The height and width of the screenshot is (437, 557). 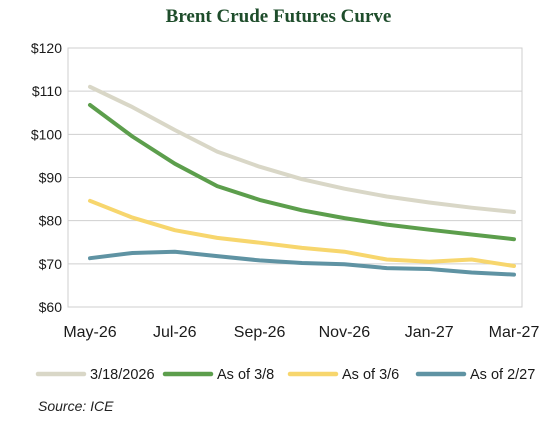 I want to click on source-note: Source: ICE, so click(x=76, y=406).